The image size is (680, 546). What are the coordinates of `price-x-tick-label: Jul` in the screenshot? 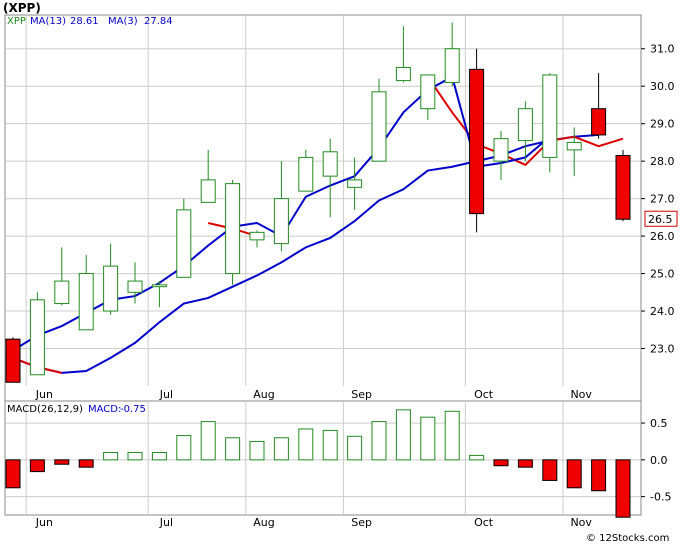 It's located at (166, 394).